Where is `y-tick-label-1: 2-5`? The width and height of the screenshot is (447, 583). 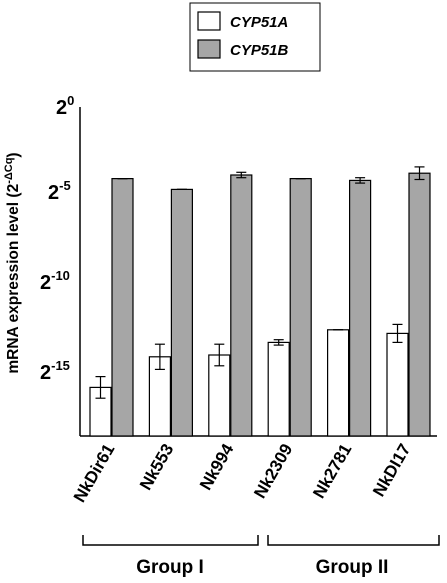
y-tick-label-1: 2-5 is located at coordinates (59, 191).